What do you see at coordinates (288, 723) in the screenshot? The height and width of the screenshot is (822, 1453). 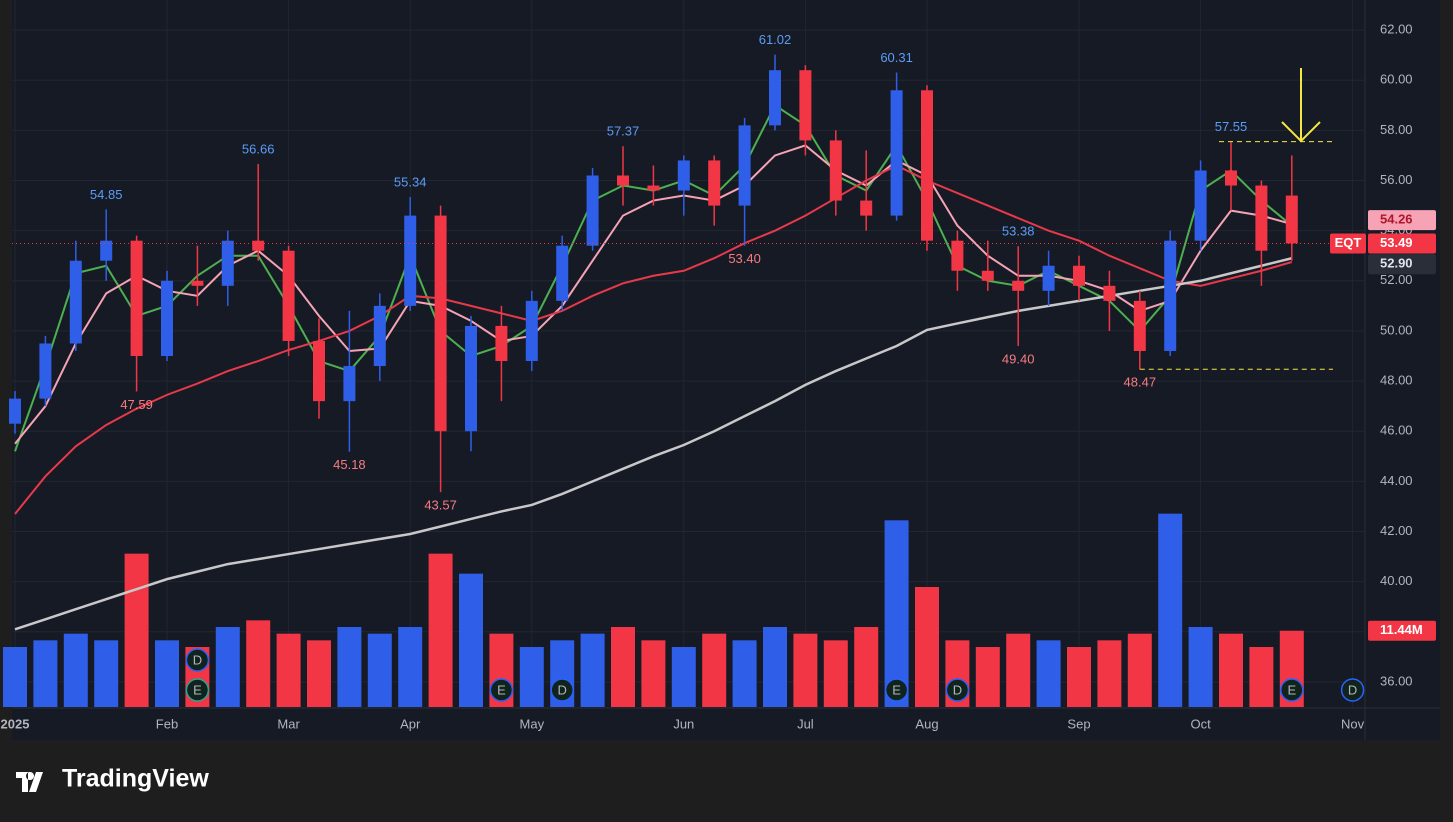 I see `x-tick-label: Mar` at bounding box center [288, 723].